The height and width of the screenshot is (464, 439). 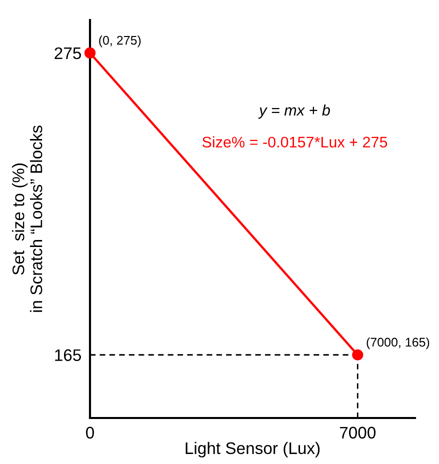 I want to click on annotation: y = mx + b, so click(x=294, y=111).